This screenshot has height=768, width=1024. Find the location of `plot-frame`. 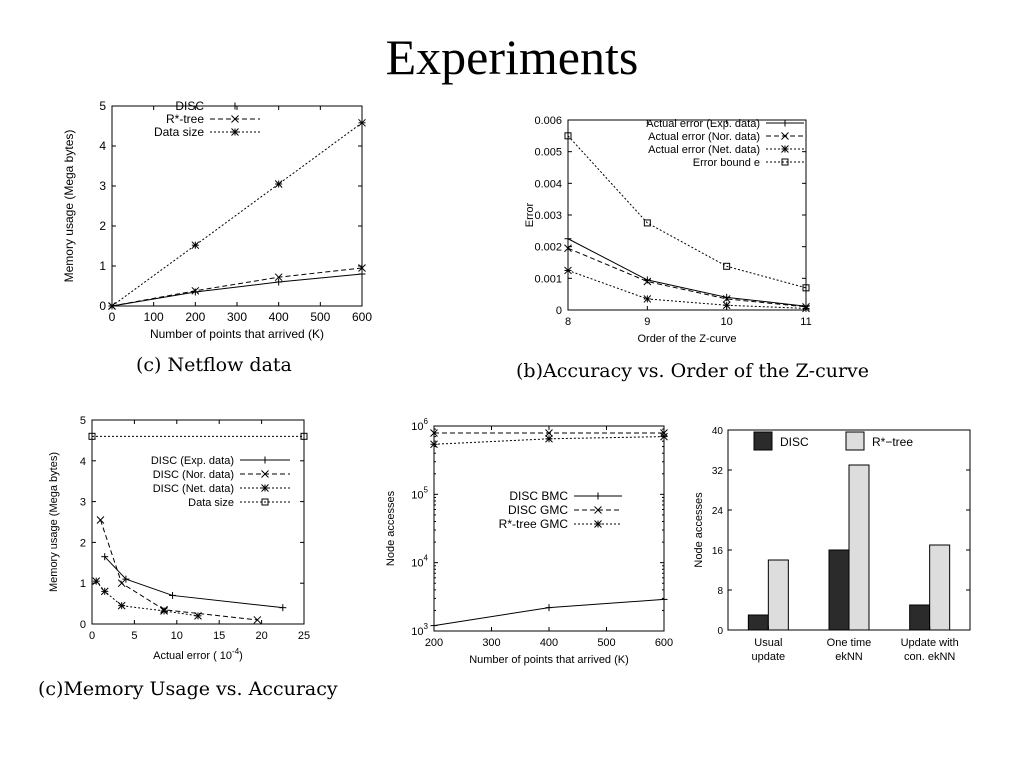

plot-frame is located at coordinates (237, 206).